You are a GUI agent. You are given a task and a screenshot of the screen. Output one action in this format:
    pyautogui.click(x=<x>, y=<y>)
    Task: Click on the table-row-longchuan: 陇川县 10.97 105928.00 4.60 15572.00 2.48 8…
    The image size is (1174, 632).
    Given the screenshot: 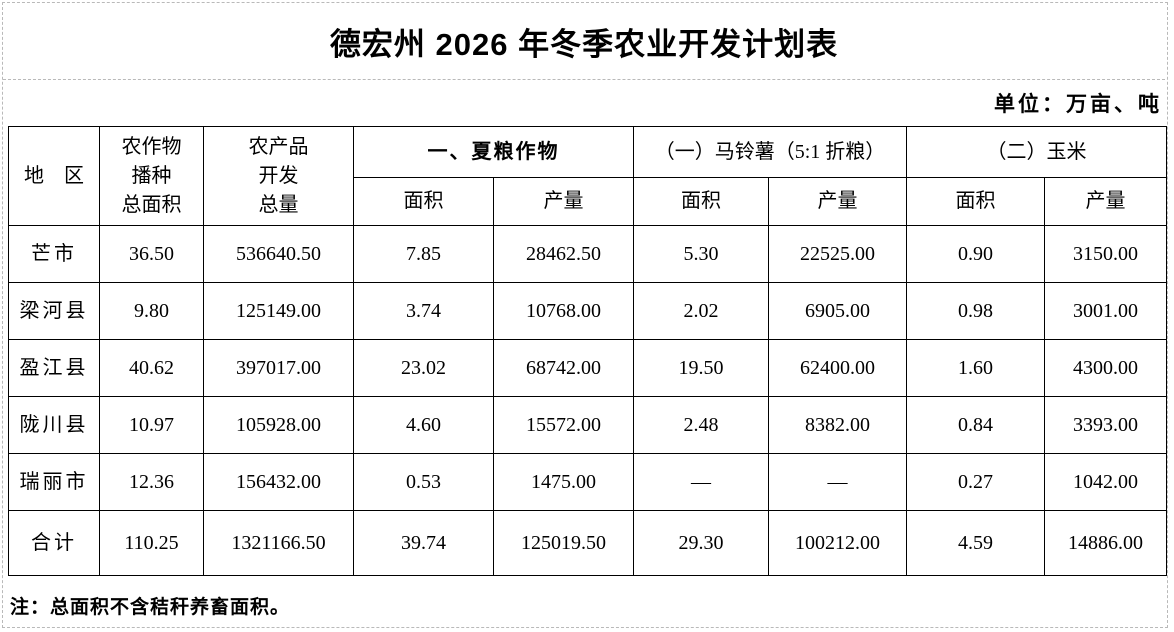 What is the action you would take?
    pyautogui.click(x=587, y=425)
    